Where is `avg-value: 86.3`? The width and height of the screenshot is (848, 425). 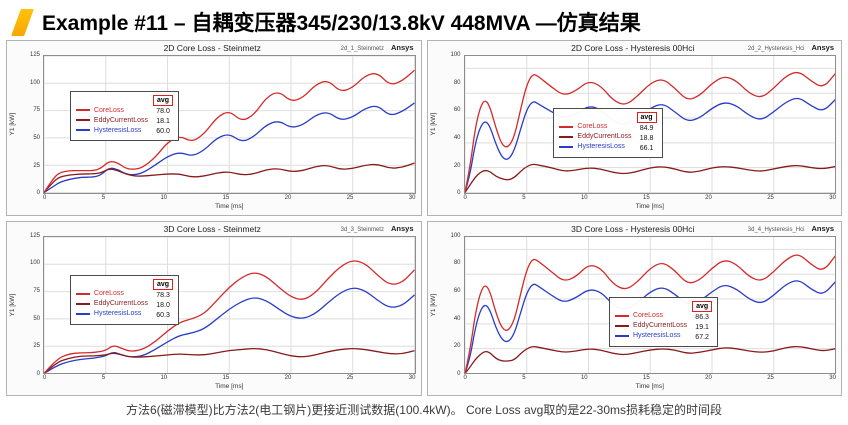
avg-value: 86.3 is located at coordinates (702, 317).